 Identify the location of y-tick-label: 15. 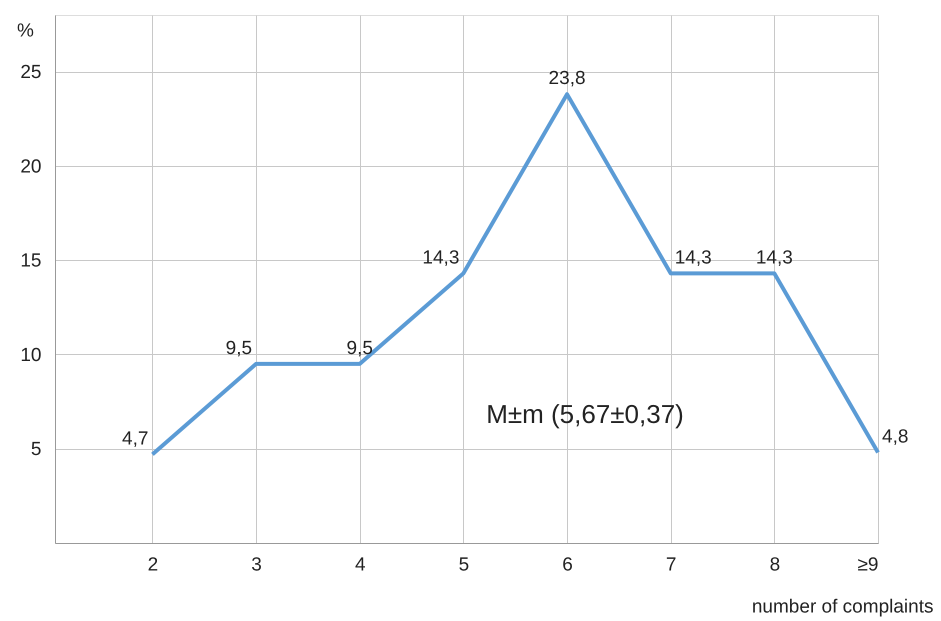
(31, 261).